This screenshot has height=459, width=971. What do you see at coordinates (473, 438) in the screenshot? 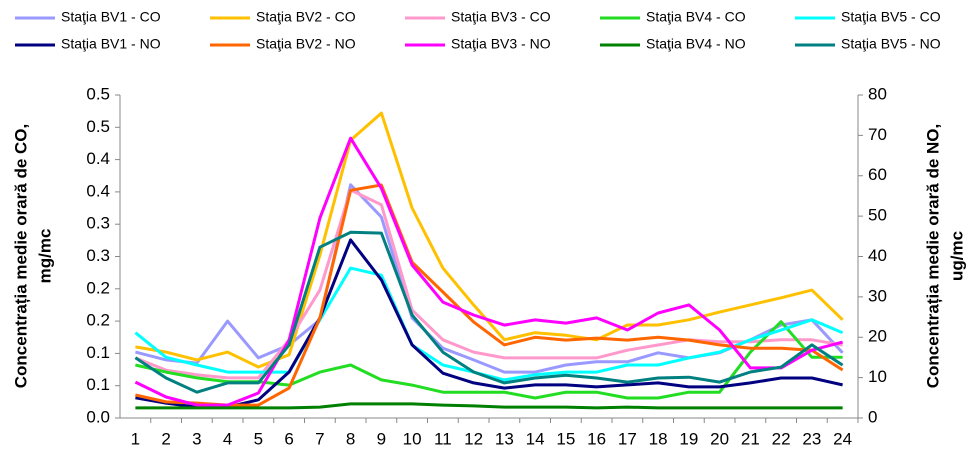
I see `x-tick-label: 12` at bounding box center [473, 438].